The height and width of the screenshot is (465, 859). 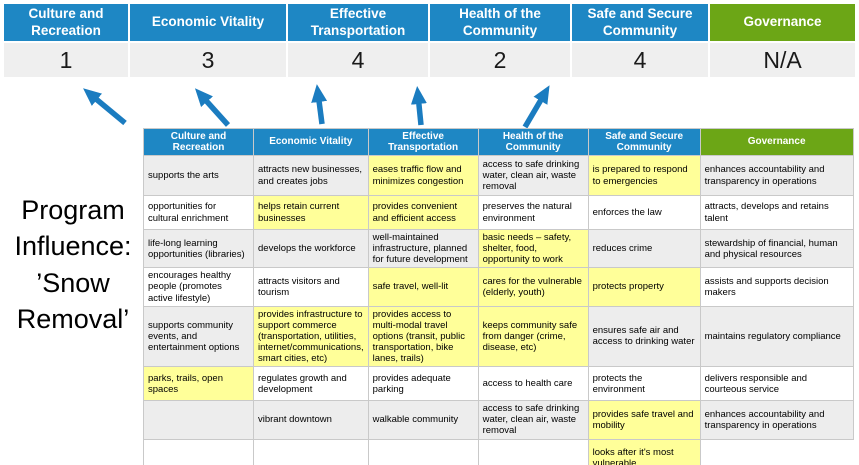 I want to click on matrix-cell: supports the arts, so click(x=198, y=175).